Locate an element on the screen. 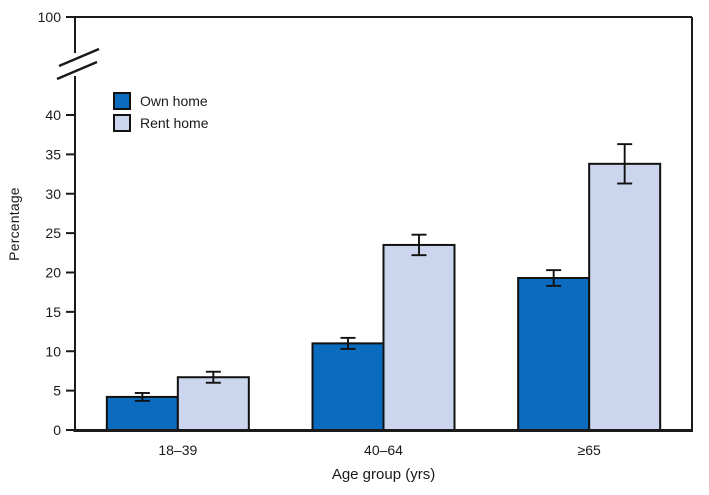 This screenshot has height=495, width=709. legend-item-rent-home: Rent home is located at coordinates (160, 123).